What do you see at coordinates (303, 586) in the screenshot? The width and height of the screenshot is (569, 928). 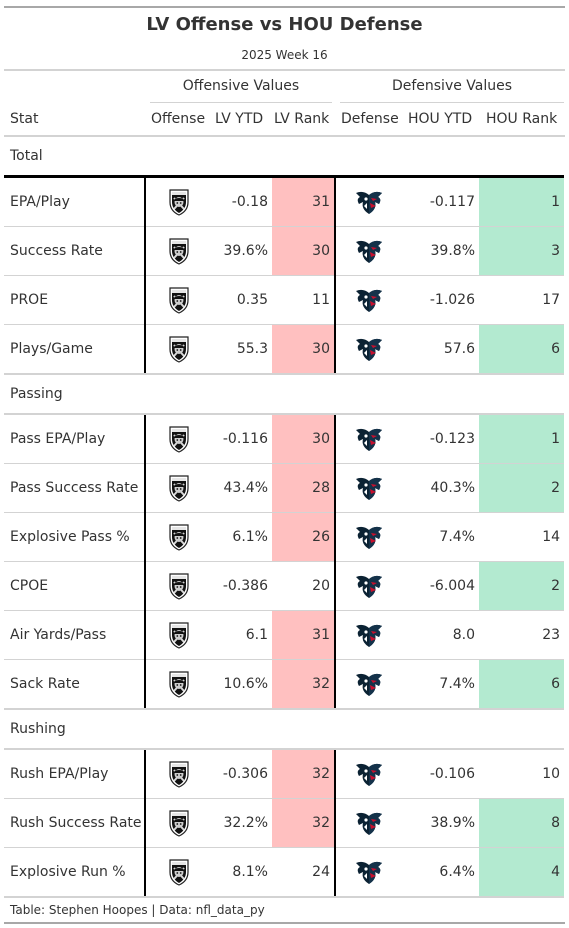 I see `offense-rank: 20` at bounding box center [303, 586].